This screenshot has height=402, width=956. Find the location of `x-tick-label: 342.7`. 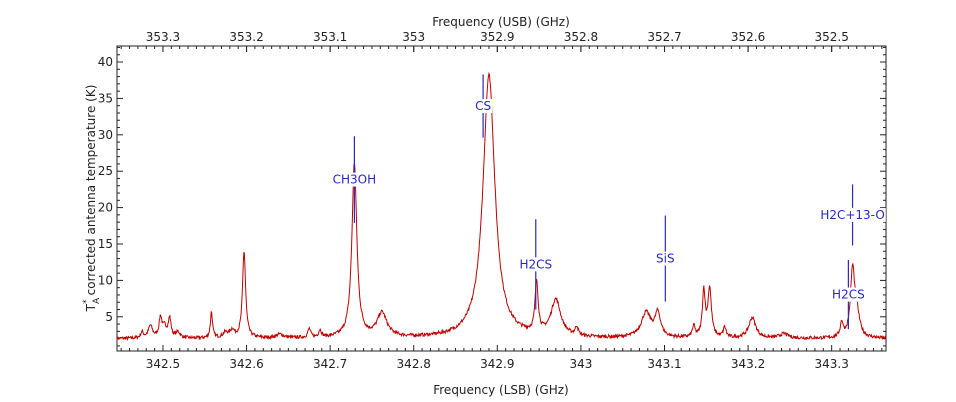

x-tick-label: 342.7 is located at coordinates (330, 364).